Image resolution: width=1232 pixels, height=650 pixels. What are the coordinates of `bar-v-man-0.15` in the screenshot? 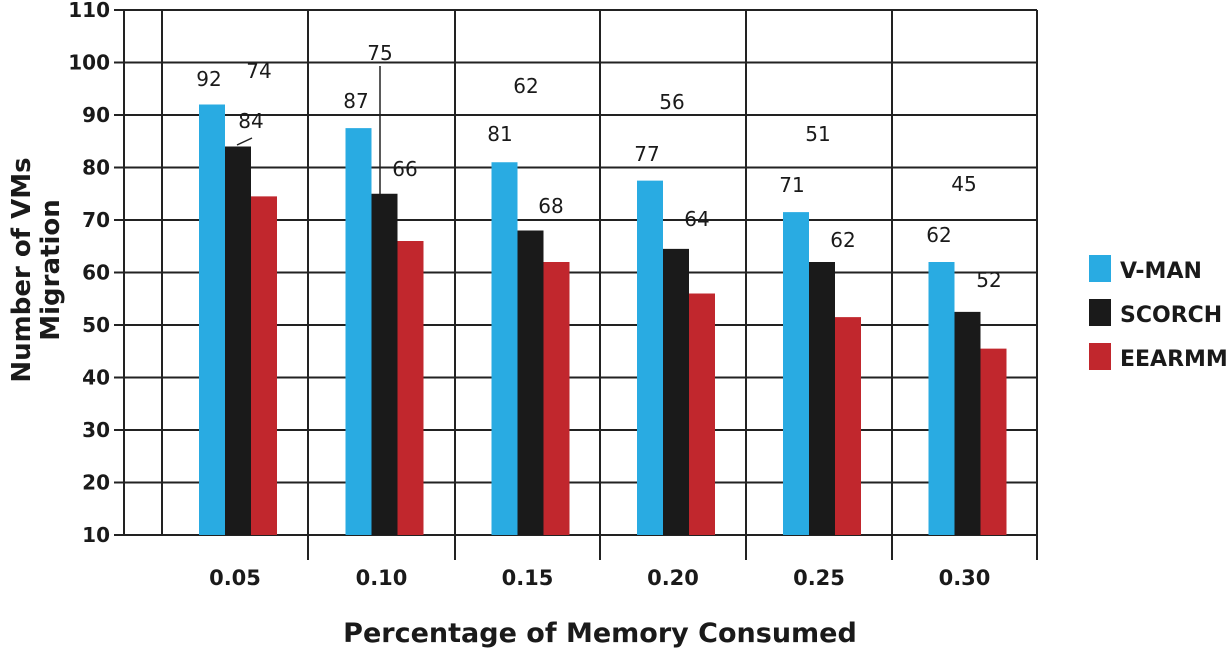 It's located at (504, 348).